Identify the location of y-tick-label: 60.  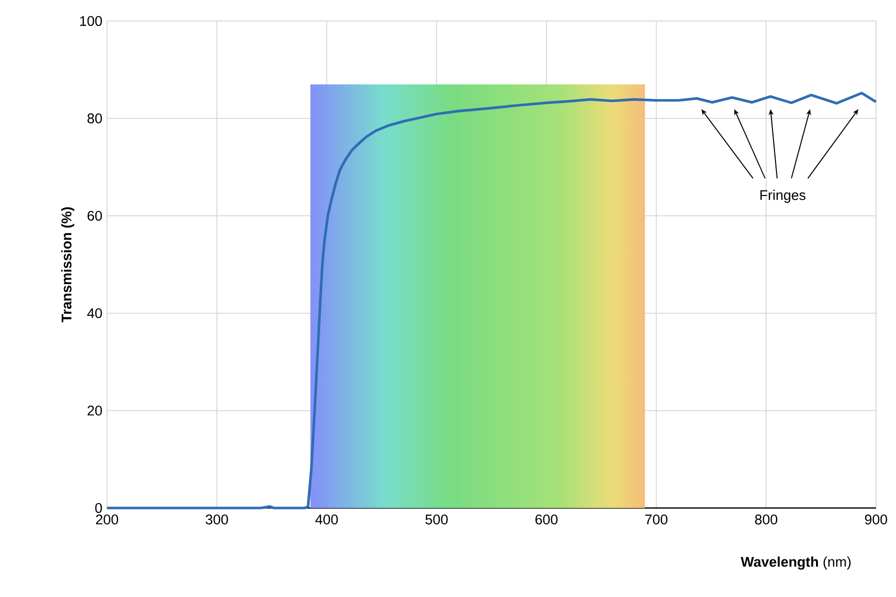
(95, 215).